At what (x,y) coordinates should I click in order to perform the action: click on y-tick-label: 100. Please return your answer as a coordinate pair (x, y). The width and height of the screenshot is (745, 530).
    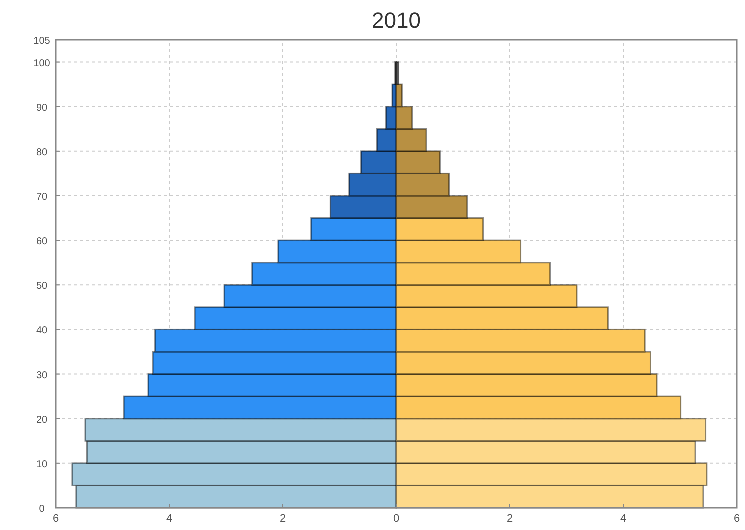
    Looking at the image, I should click on (42, 64).